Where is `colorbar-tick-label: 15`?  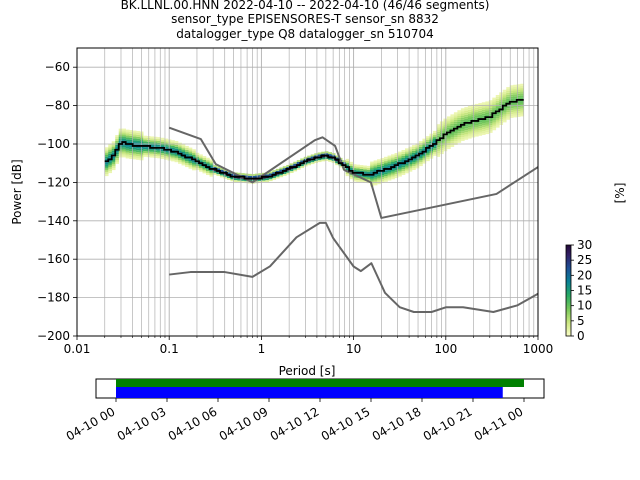 colorbar-tick-label: 15 is located at coordinates (584, 291).